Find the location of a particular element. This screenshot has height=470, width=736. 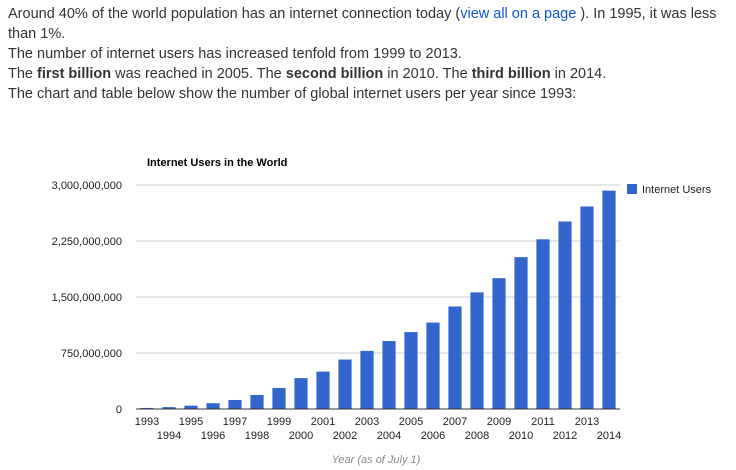

x-tick-label: 2008 is located at coordinates (477, 436).